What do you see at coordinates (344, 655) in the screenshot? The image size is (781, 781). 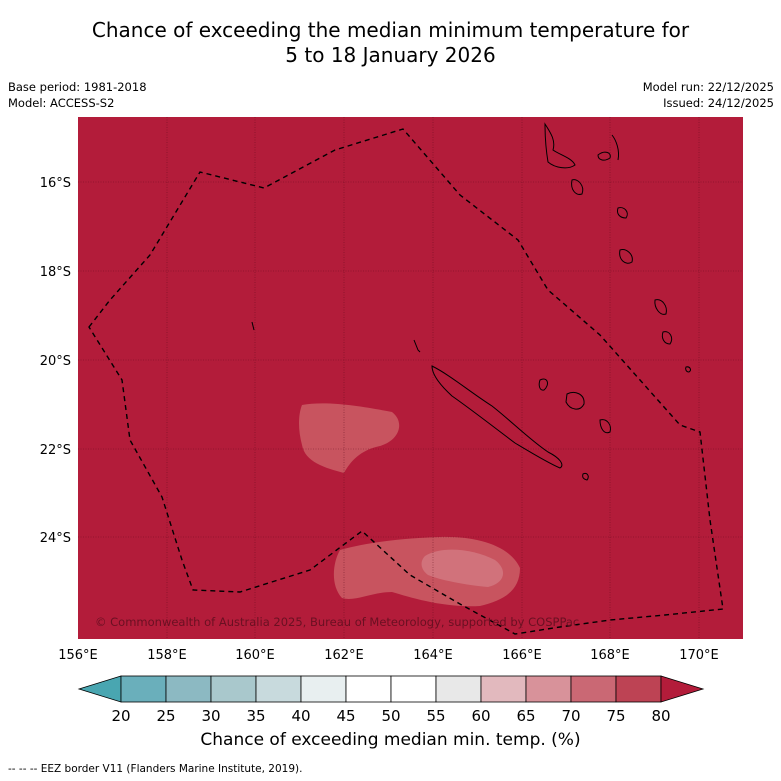 I see `lon-label-162e: 162°E` at bounding box center [344, 655].